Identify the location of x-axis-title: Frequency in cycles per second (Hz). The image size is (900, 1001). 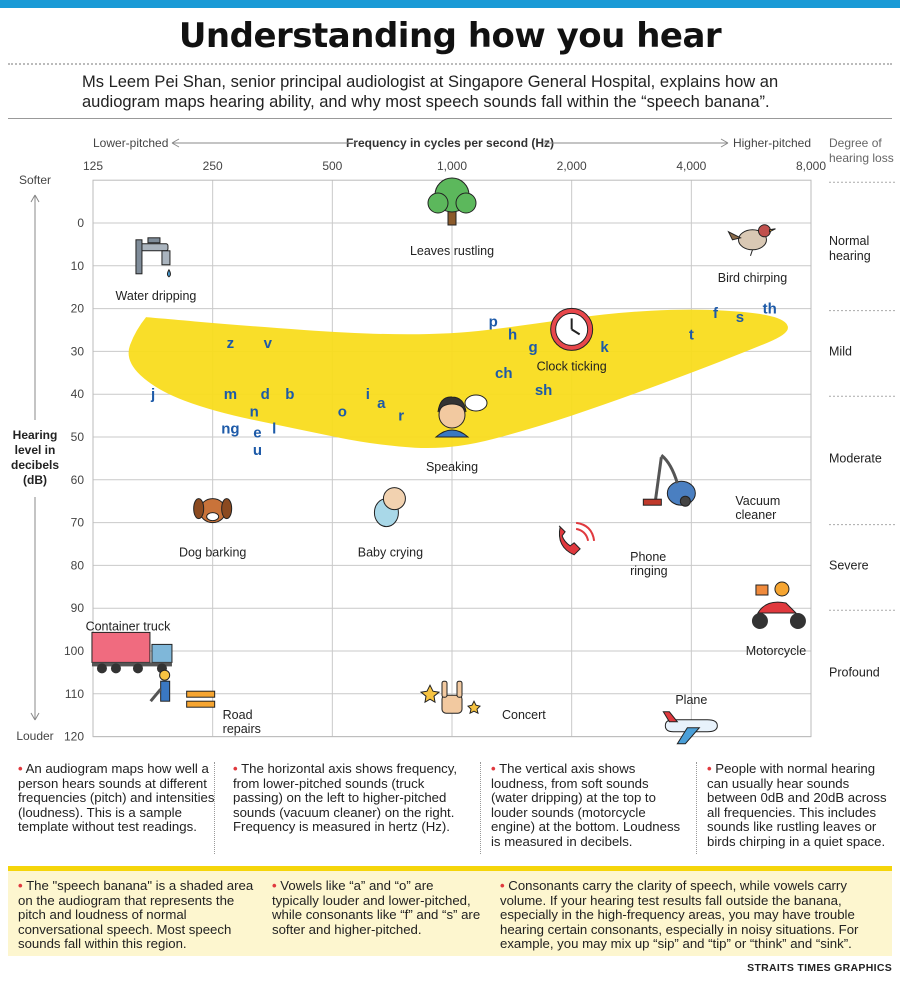
(450, 143).